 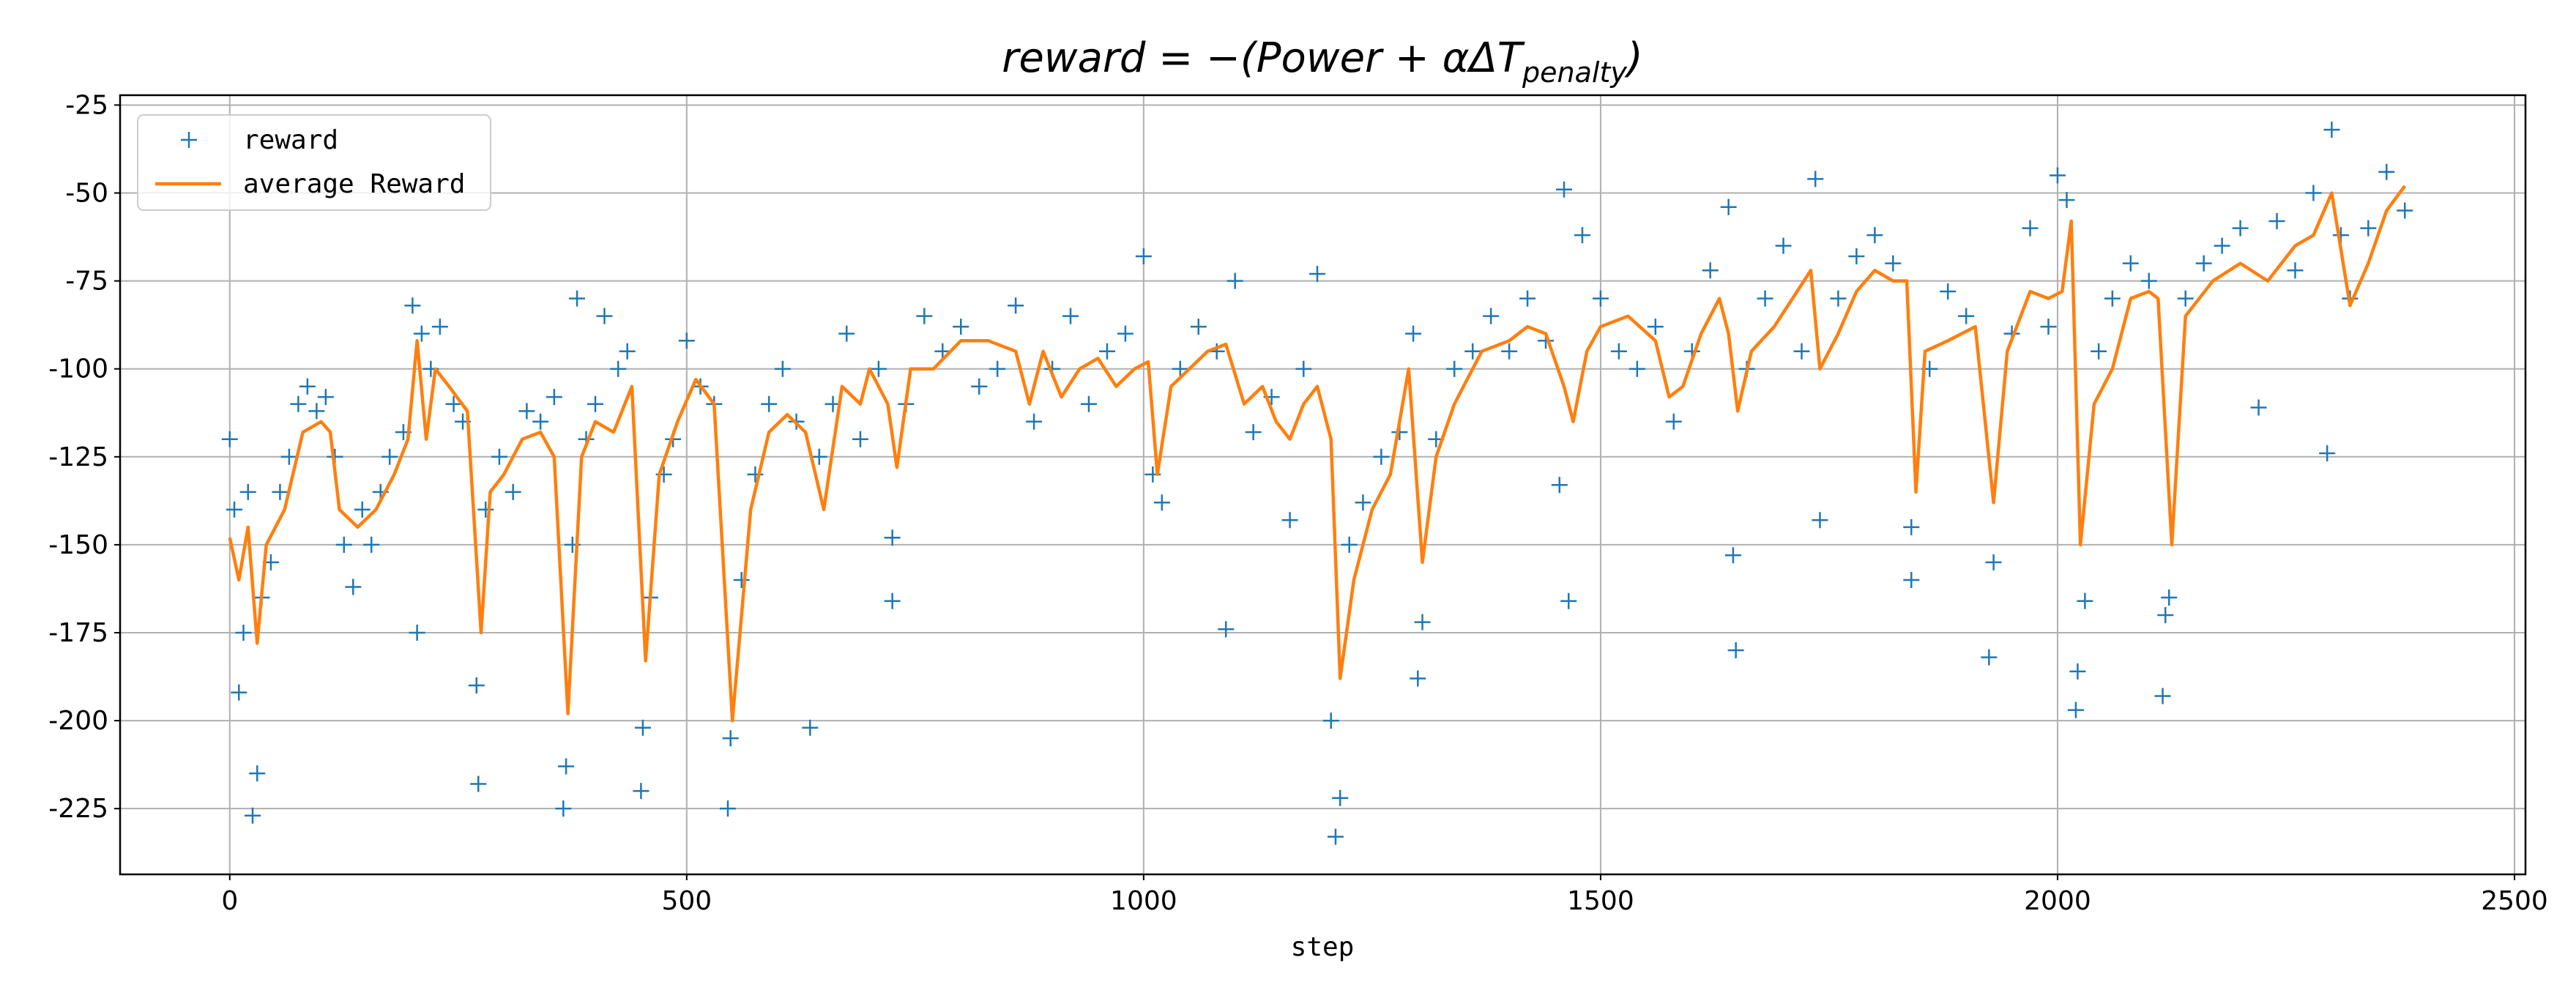 What do you see at coordinates (686, 901) in the screenshot?
I see `x-tick-label: 500` at bounding box center [686, 901].